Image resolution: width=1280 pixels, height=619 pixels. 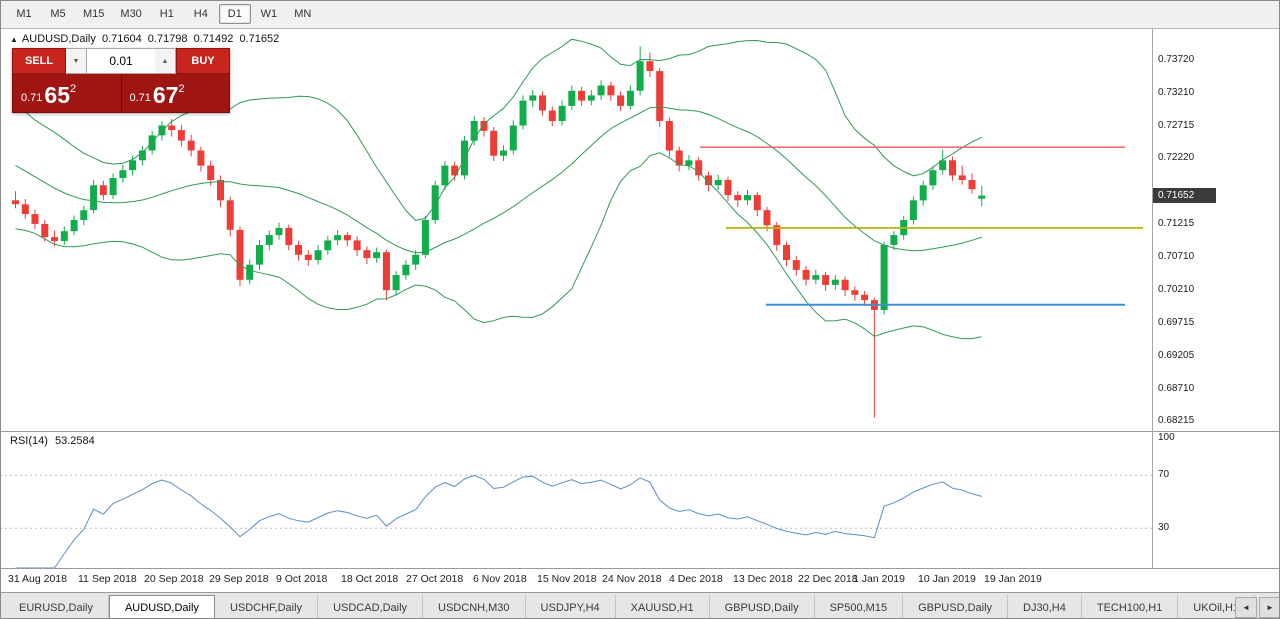 I want to click on tab-audusd-daily: AUDUSD,Daily, so click(x=161, y=607).